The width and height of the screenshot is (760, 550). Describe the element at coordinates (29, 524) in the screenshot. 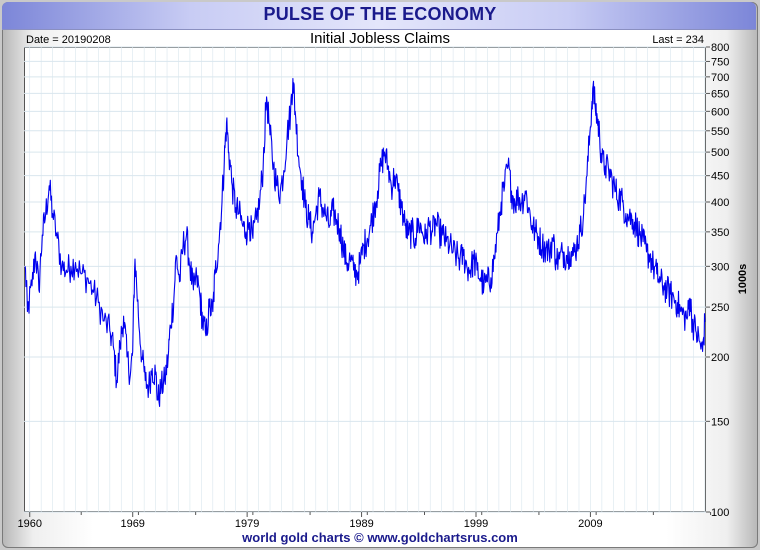

I see `x-tick-label: 1960` at that location.